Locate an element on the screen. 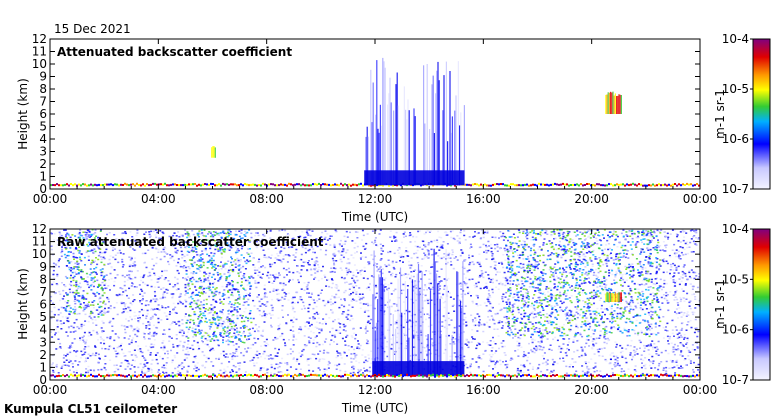 Image resolution: width=780 pixels, height=420 pixels. y-tick-label: 6 is located at coordinates (43, 114).